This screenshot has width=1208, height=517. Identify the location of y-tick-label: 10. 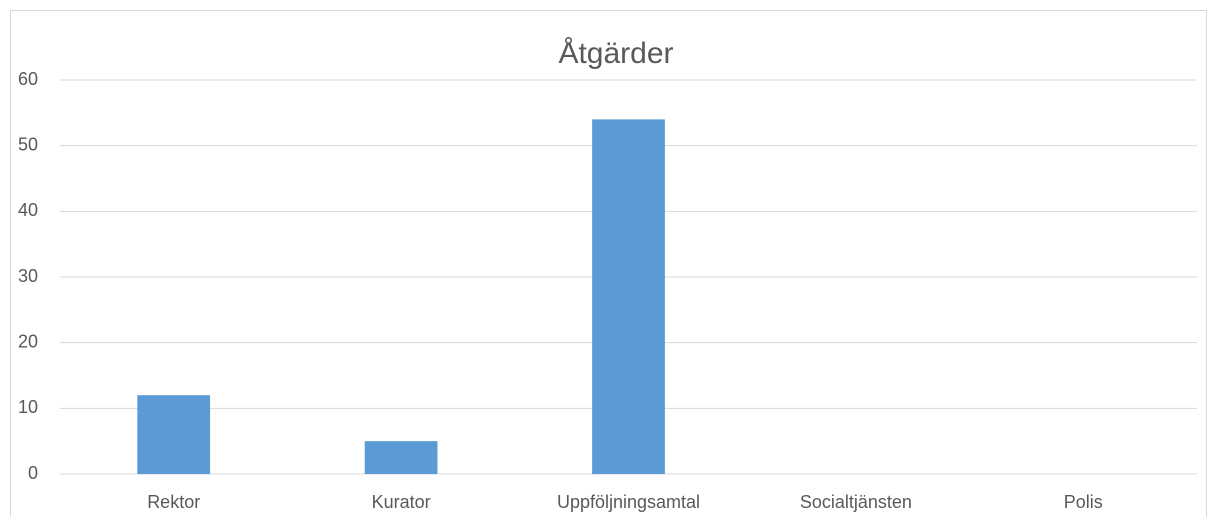
(28, 407).